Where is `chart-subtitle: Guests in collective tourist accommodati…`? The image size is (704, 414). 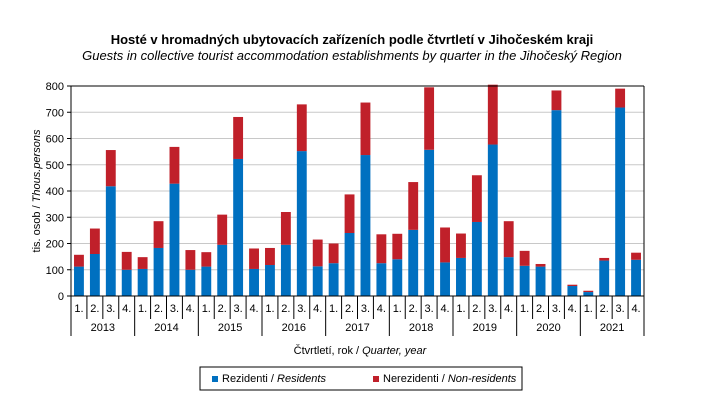 chart-subtitle: Guests in collective tourist accommodati… is located at coordinates (352, 55).